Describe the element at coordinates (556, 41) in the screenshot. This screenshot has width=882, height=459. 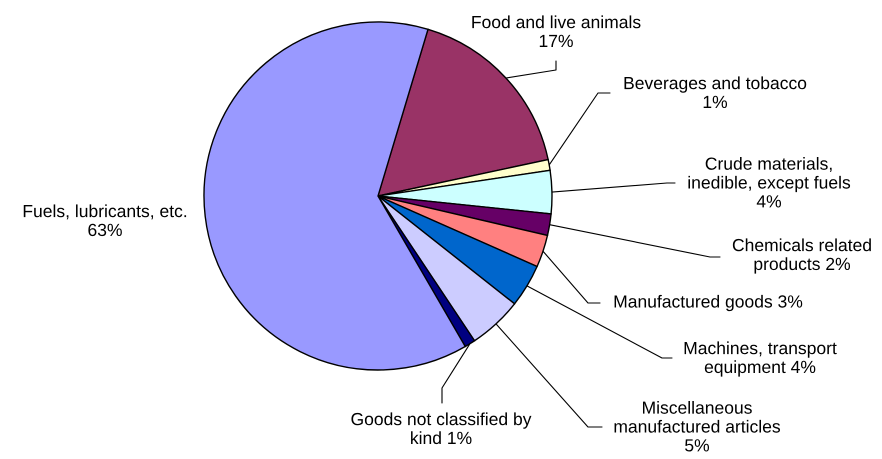
I see `data-label: 17%` at that location.